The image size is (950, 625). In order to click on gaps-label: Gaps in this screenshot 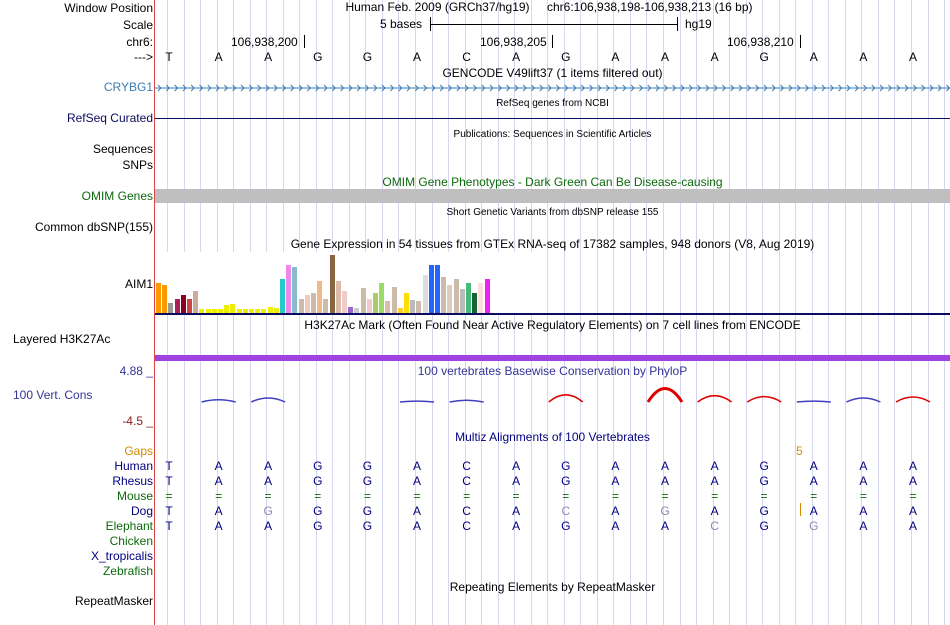, I will do `click(138, 451)`.